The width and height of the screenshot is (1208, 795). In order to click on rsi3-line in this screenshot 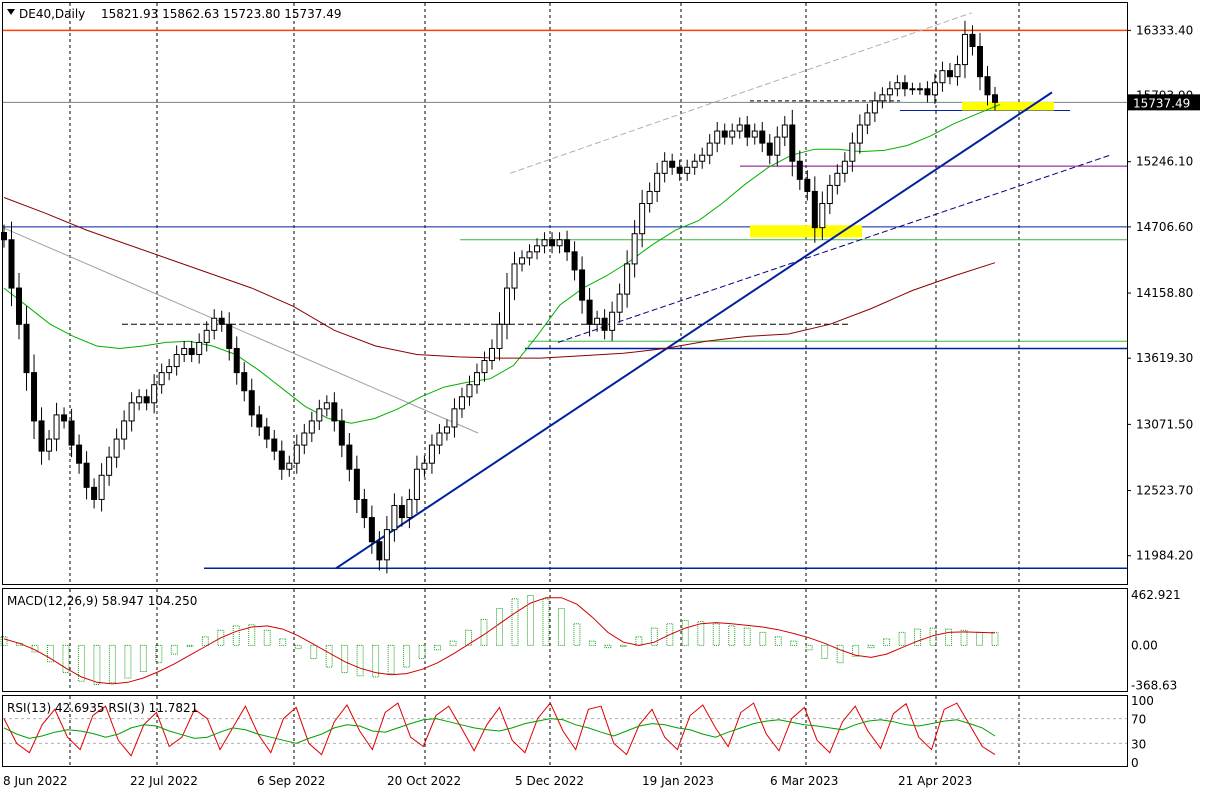, I will do `click(499, 729)`.